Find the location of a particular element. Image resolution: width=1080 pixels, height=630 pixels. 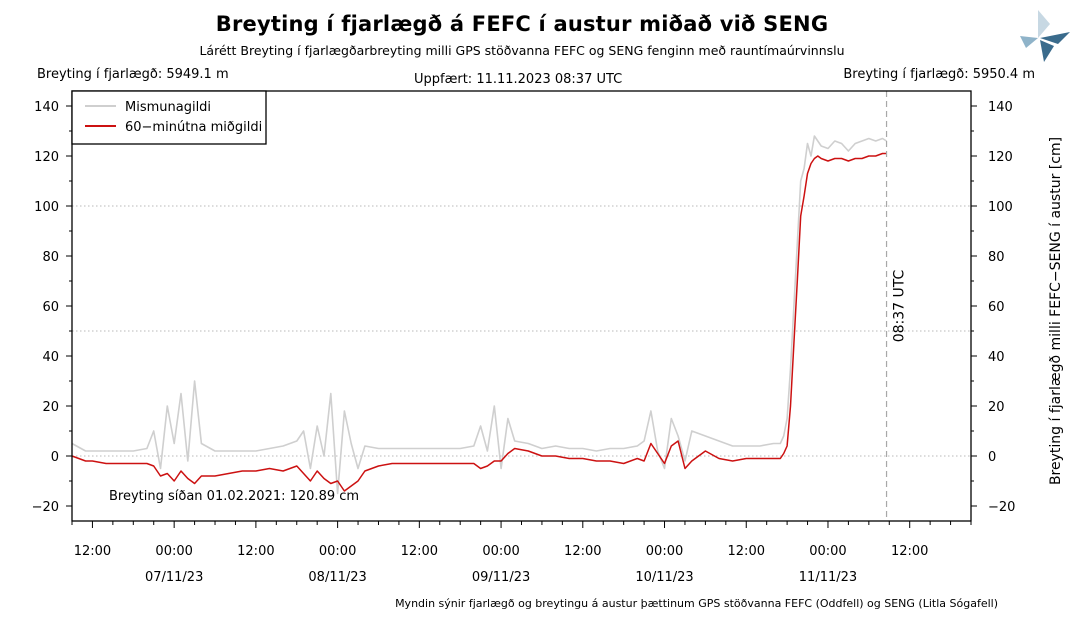

ytick-label-left: 20 is located at coordinates (50, 407).